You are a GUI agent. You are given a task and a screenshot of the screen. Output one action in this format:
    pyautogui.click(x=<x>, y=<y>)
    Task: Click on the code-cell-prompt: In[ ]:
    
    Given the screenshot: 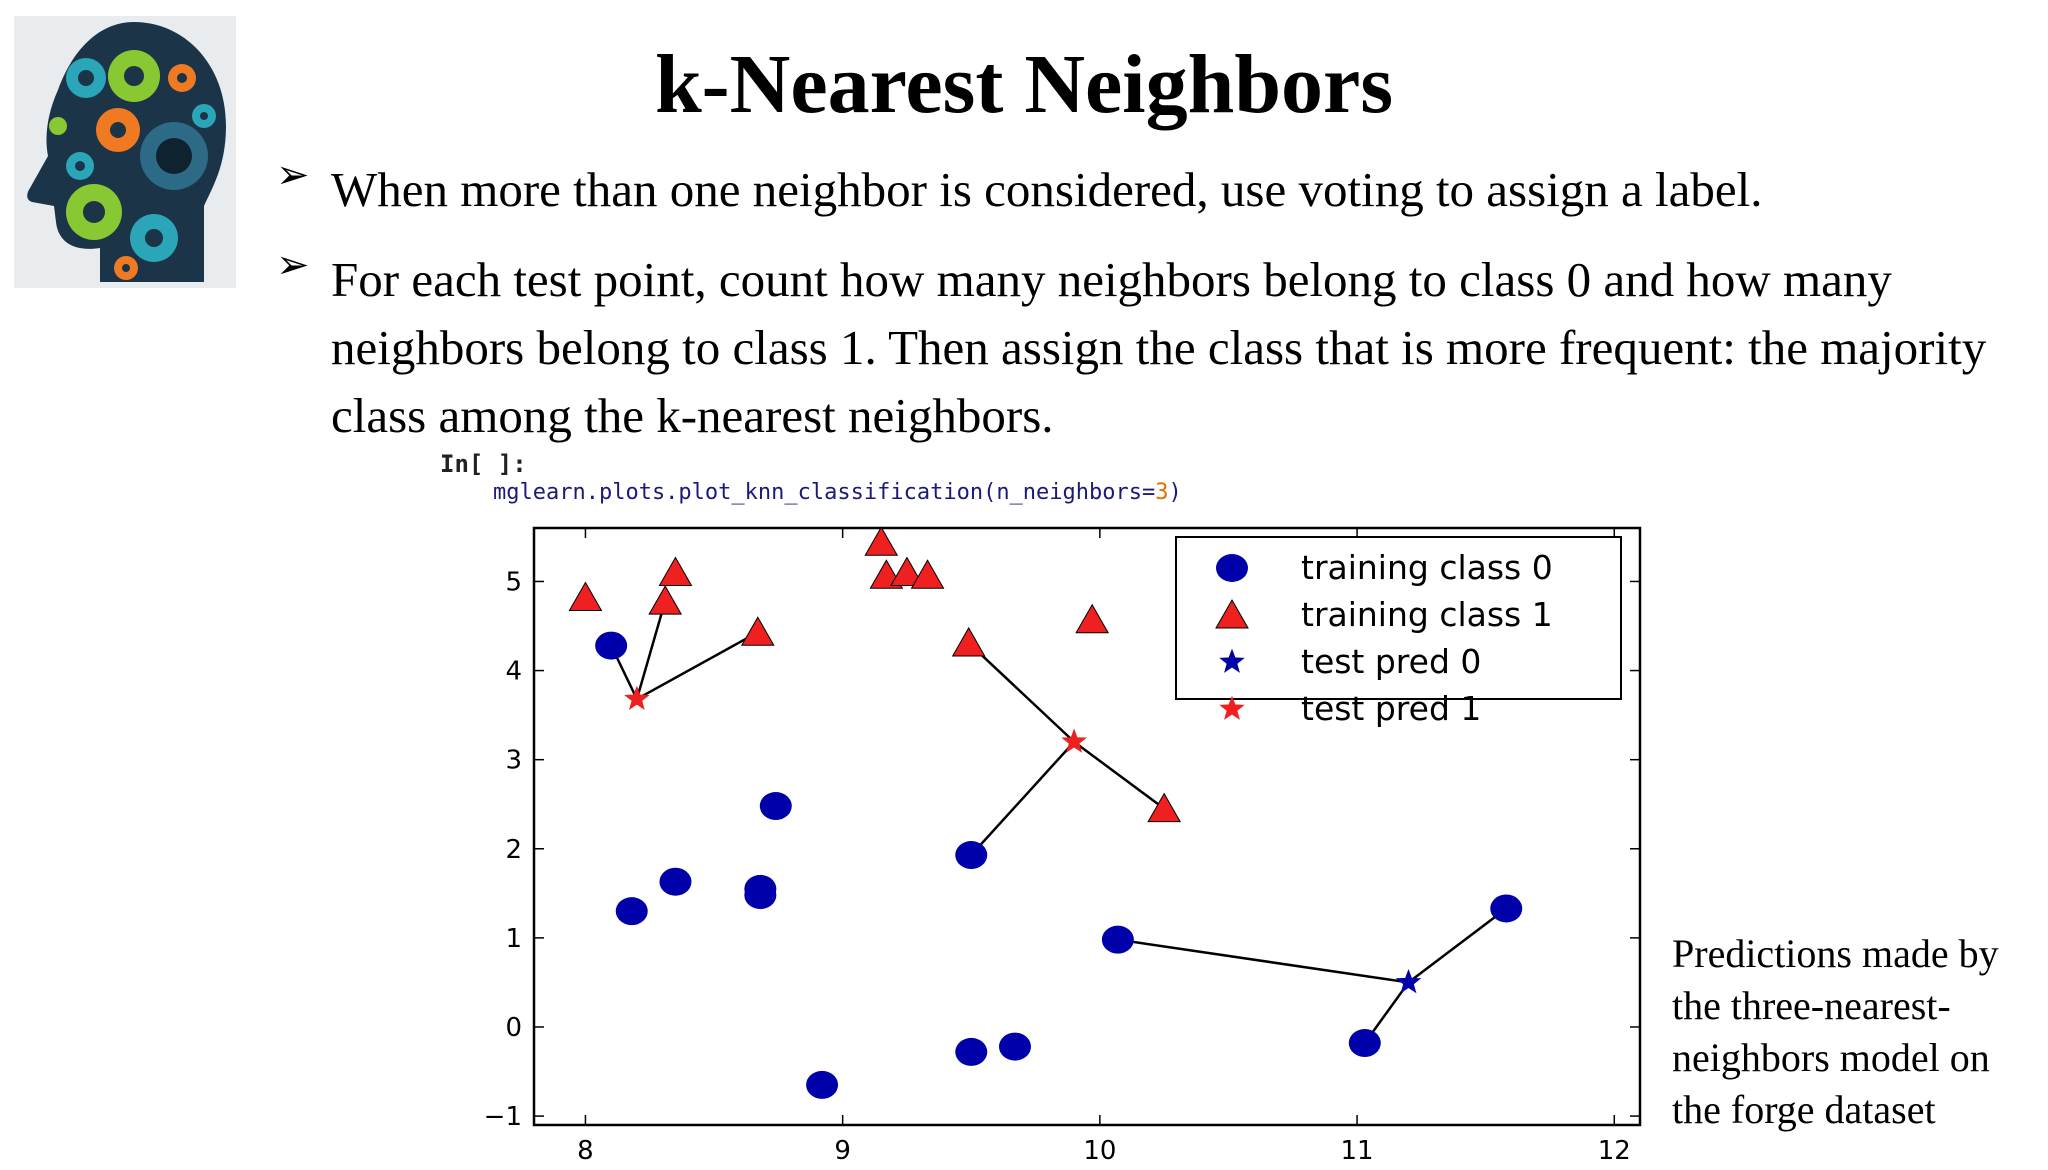 What is the action you would take?
    pyautogui.click(x=483, y=464)
    